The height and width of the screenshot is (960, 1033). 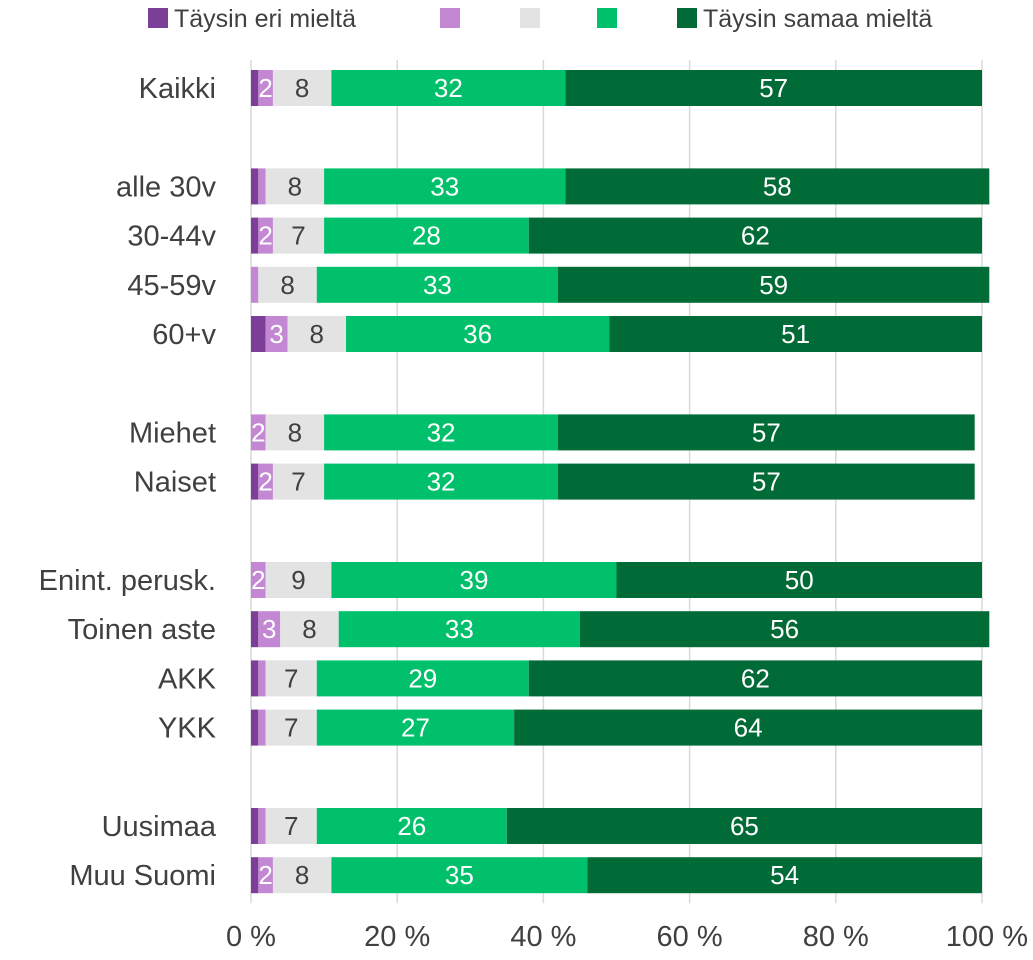 What do you see at coordinates (836, 937) in the screenshot?
I see `x-tick-label: 80 %` at bounding box center [836, 937].